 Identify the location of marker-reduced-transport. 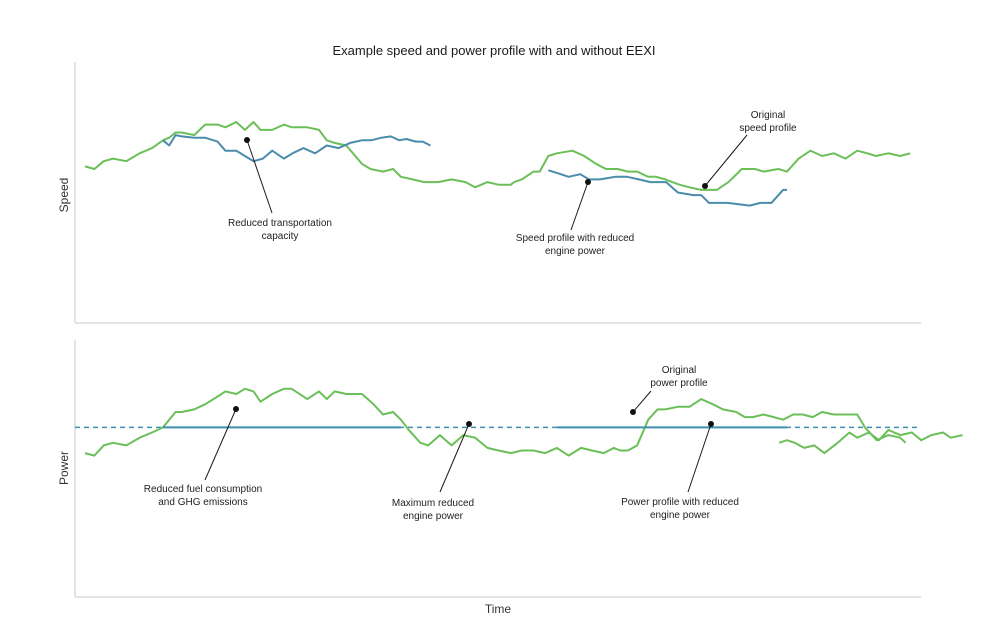
(247, 140).